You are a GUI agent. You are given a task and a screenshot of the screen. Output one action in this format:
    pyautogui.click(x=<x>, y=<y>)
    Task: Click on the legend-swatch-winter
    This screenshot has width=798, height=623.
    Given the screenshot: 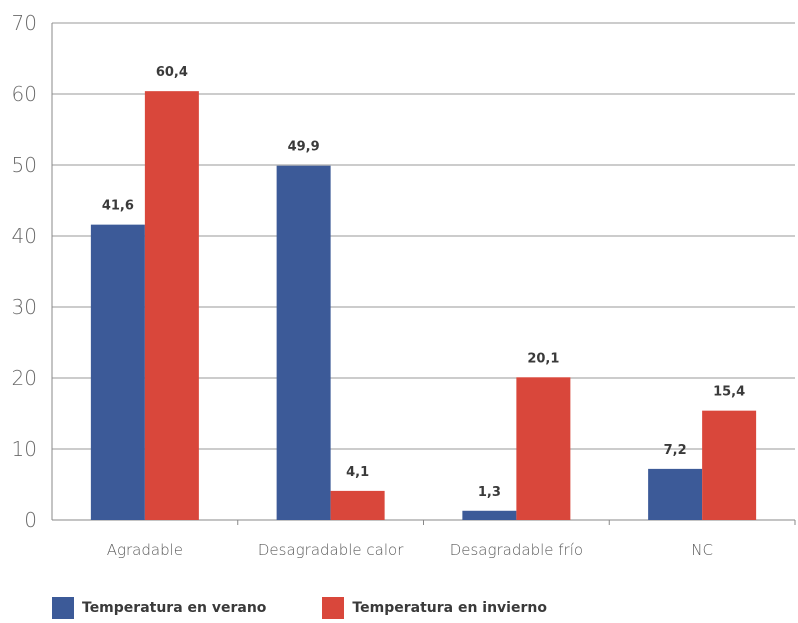 What is the action you would take?
    pyautogui.click(x=333, y=608)
    